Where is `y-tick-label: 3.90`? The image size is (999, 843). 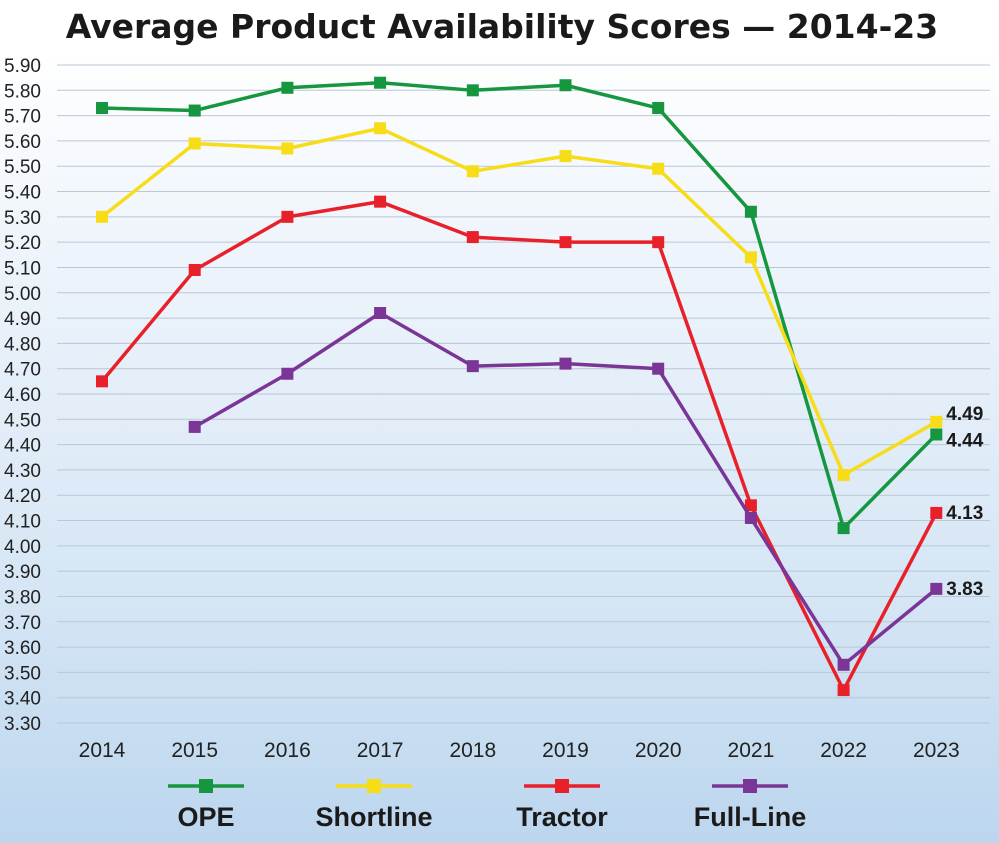
y-tick-label: 3.90 is located at coordinates (22, 572).